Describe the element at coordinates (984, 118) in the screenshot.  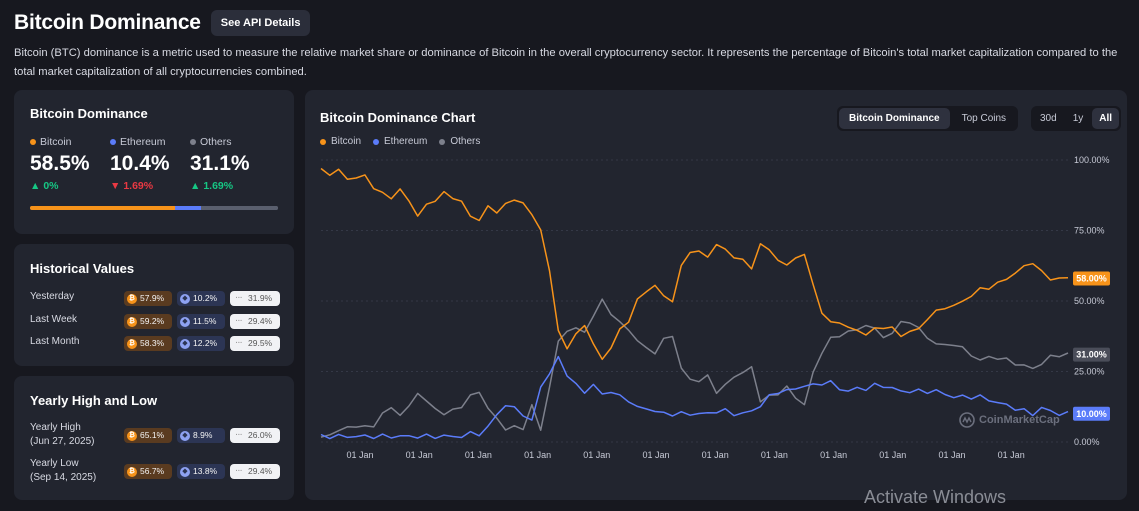
I see `tab-top-coins: Top Coins` at that location.